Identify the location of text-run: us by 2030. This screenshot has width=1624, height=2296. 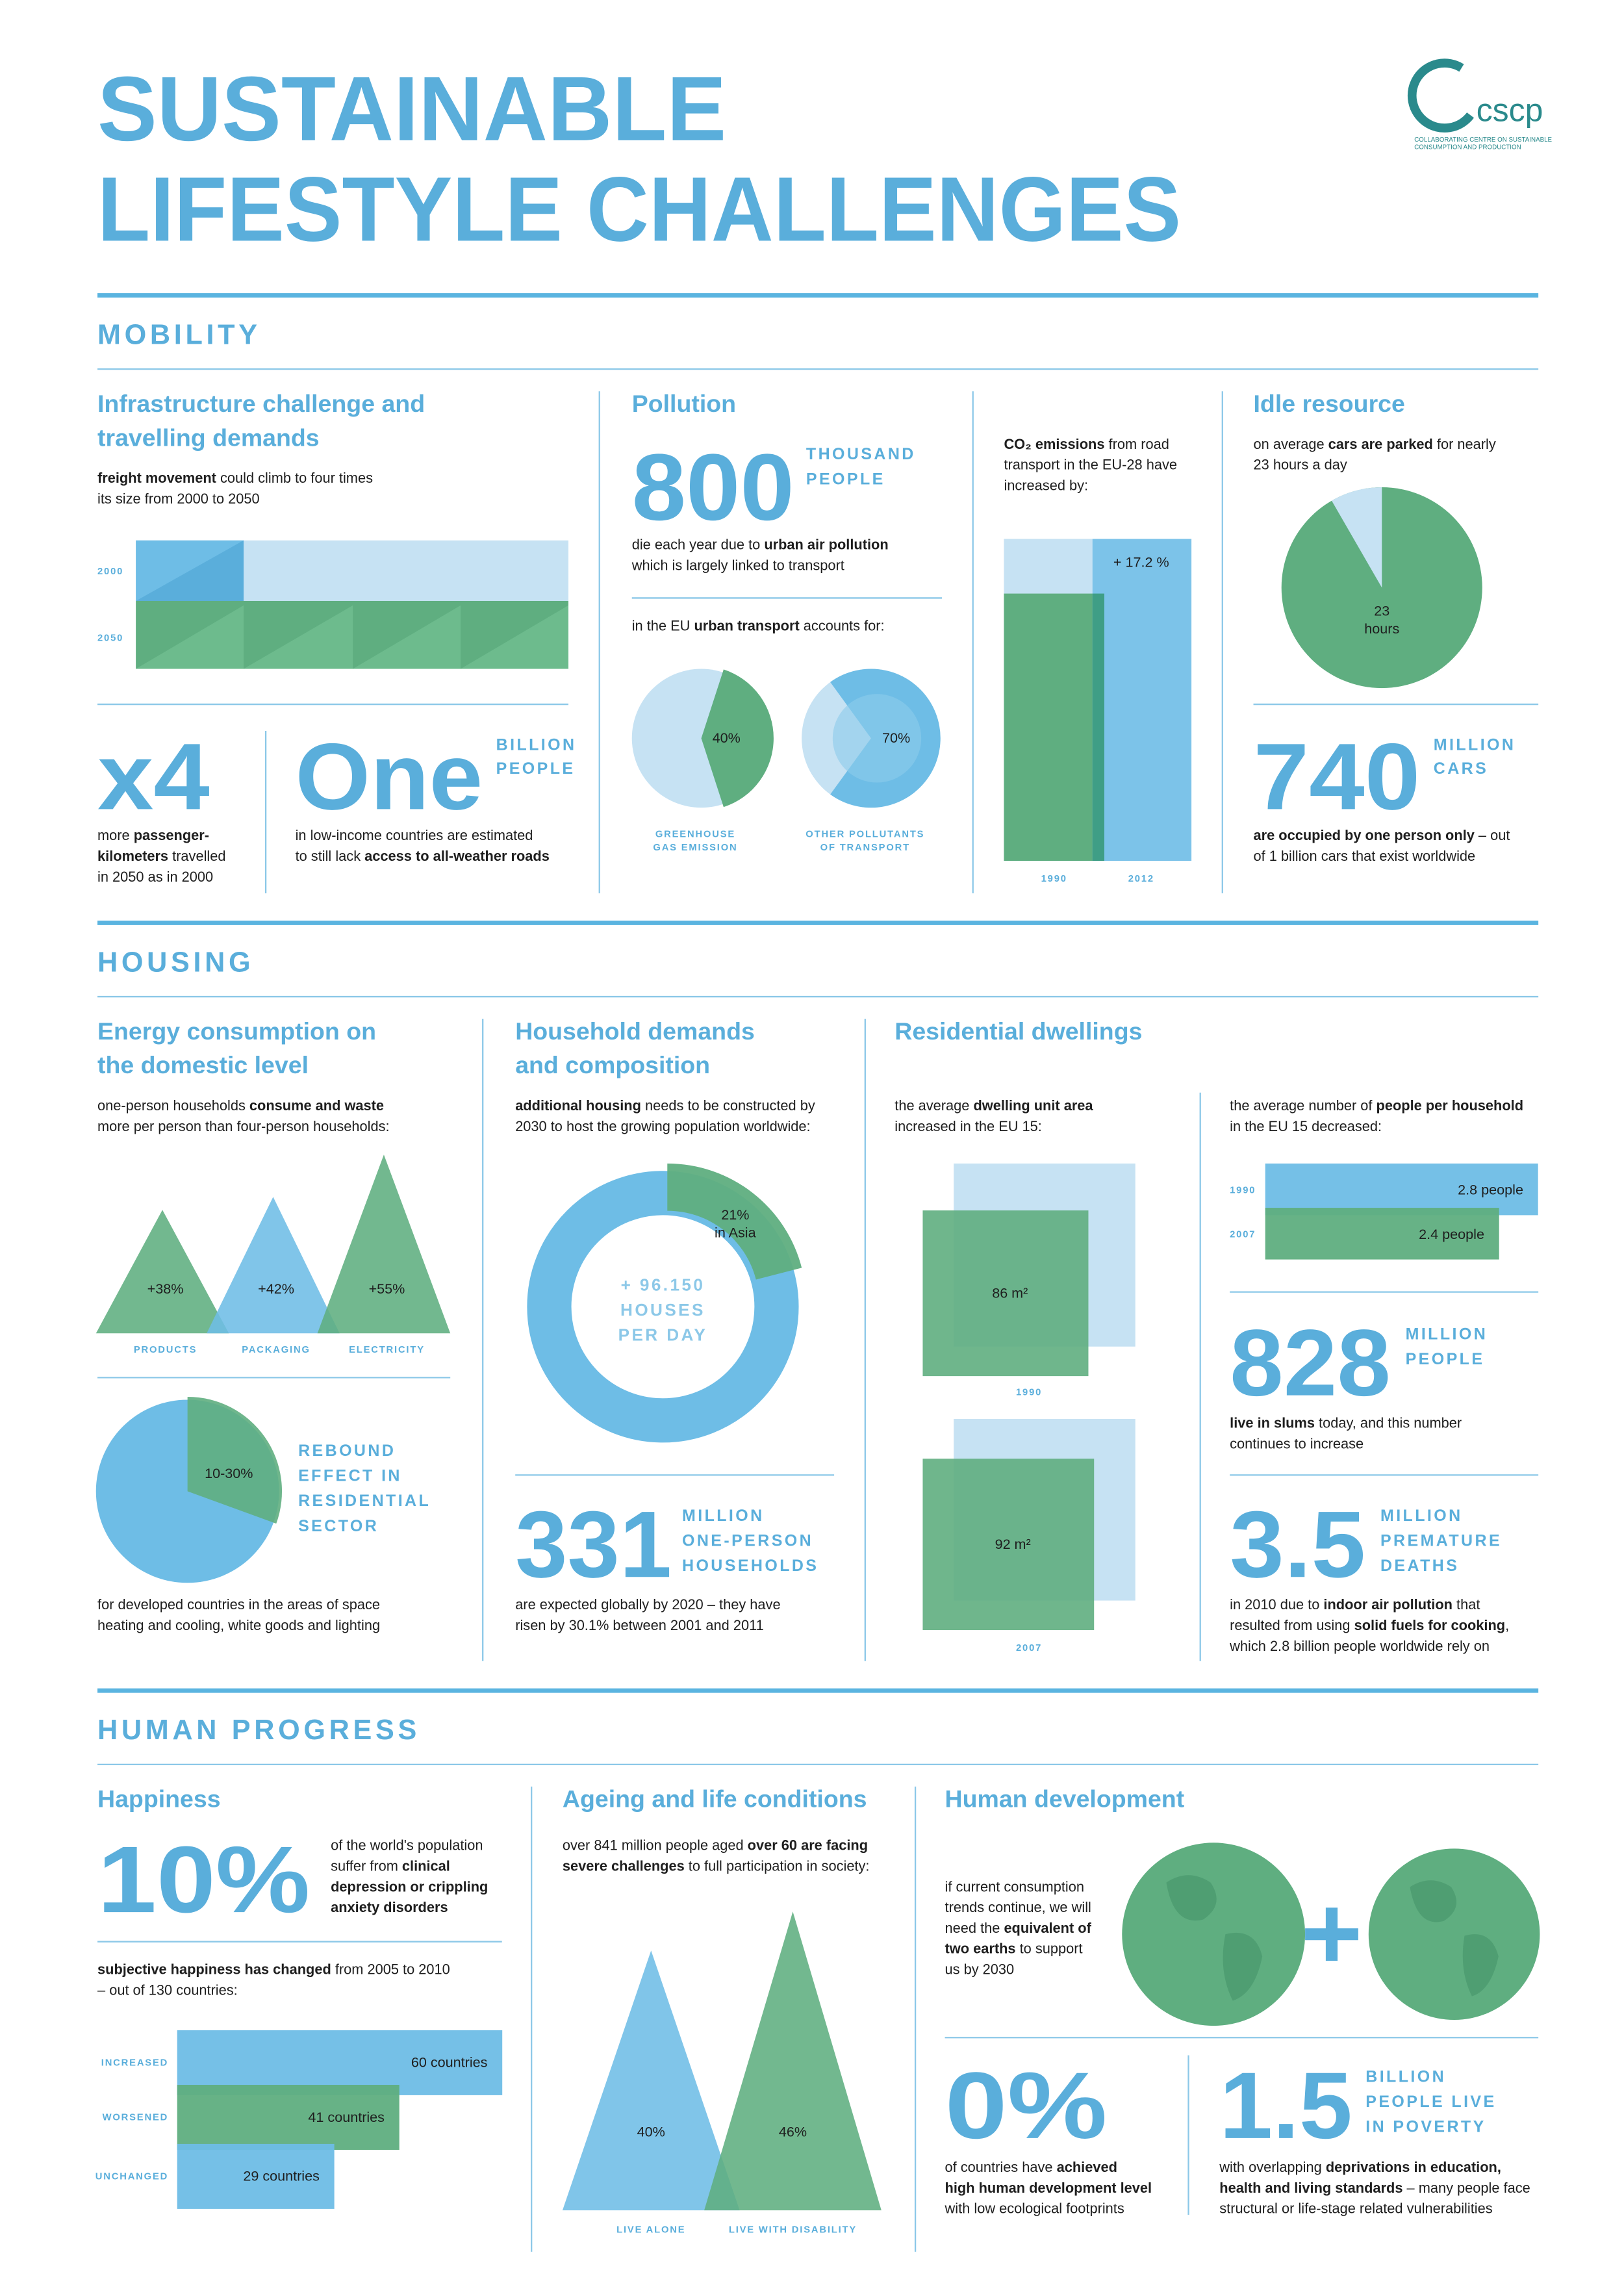
(980, 1970).